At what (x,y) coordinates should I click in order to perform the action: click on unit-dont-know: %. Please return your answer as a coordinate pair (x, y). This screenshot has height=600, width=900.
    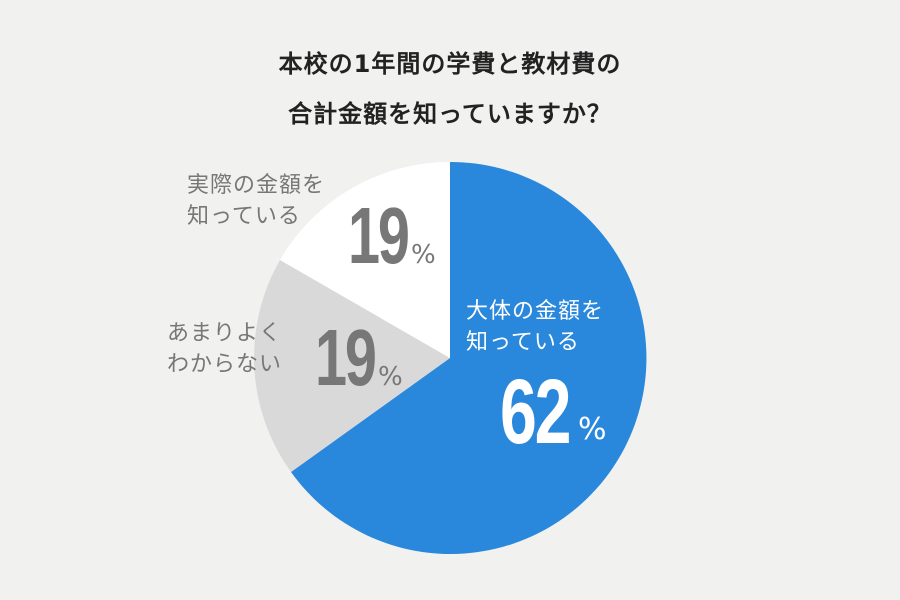
    Looking at the image, I should click on (390, 377).